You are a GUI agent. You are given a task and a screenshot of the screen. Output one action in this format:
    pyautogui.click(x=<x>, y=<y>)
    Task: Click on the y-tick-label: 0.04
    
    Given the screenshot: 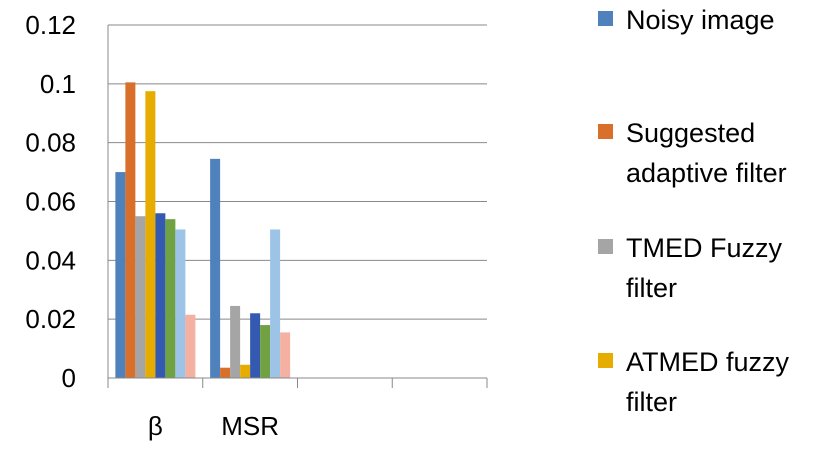 What is the action you would take?
    pyautogui.click(x=50, y=260)
    